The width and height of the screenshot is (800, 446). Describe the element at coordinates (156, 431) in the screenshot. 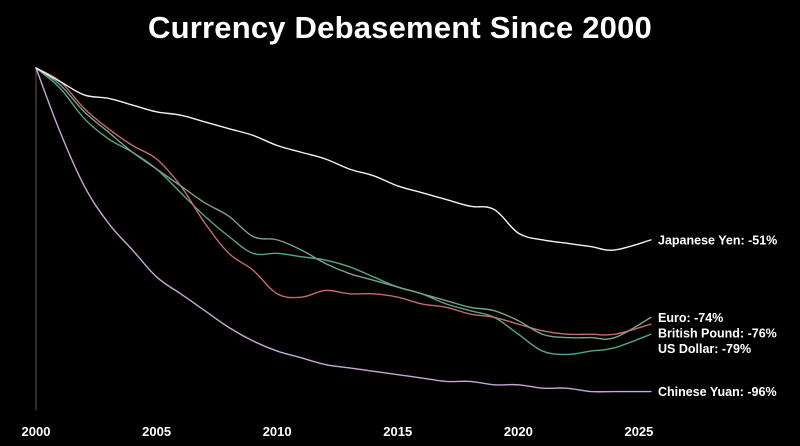

I see `x-tick-label-2005: 2005` at that location.